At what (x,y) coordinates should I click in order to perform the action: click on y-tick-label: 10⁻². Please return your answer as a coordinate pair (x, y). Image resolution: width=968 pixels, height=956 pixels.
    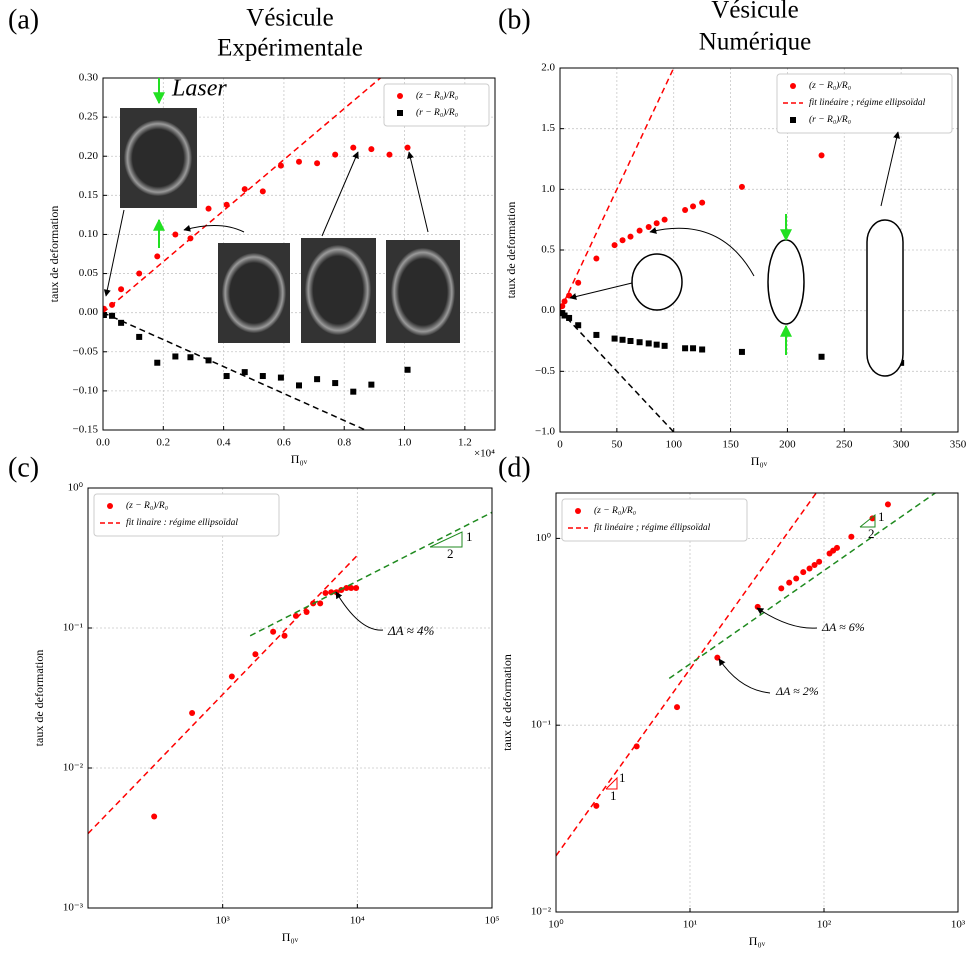
    Looking at the image, I should click on (73, 768).